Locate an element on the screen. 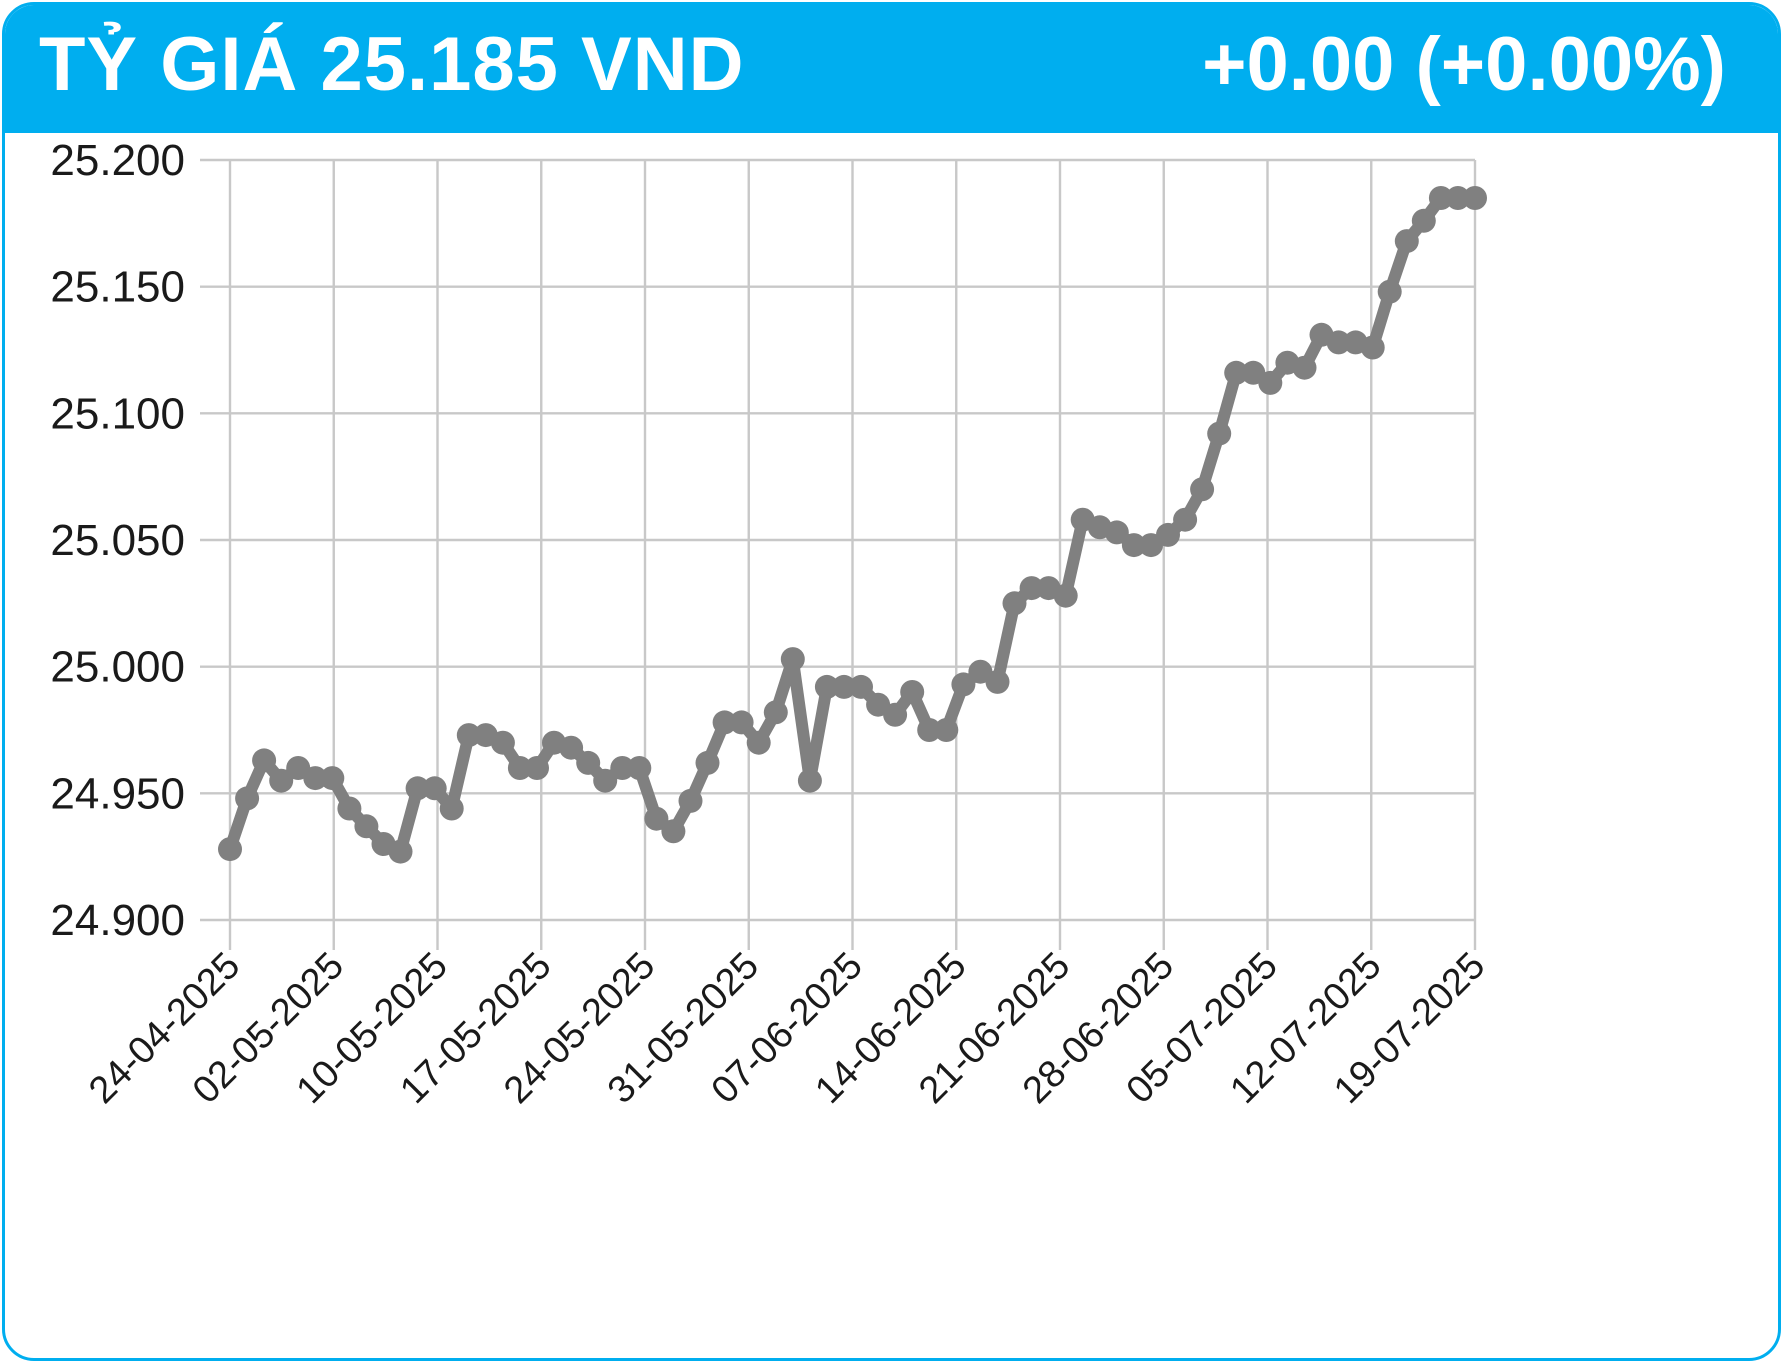  y-tick-label: 25.150 is located at coordinates (117, 287).